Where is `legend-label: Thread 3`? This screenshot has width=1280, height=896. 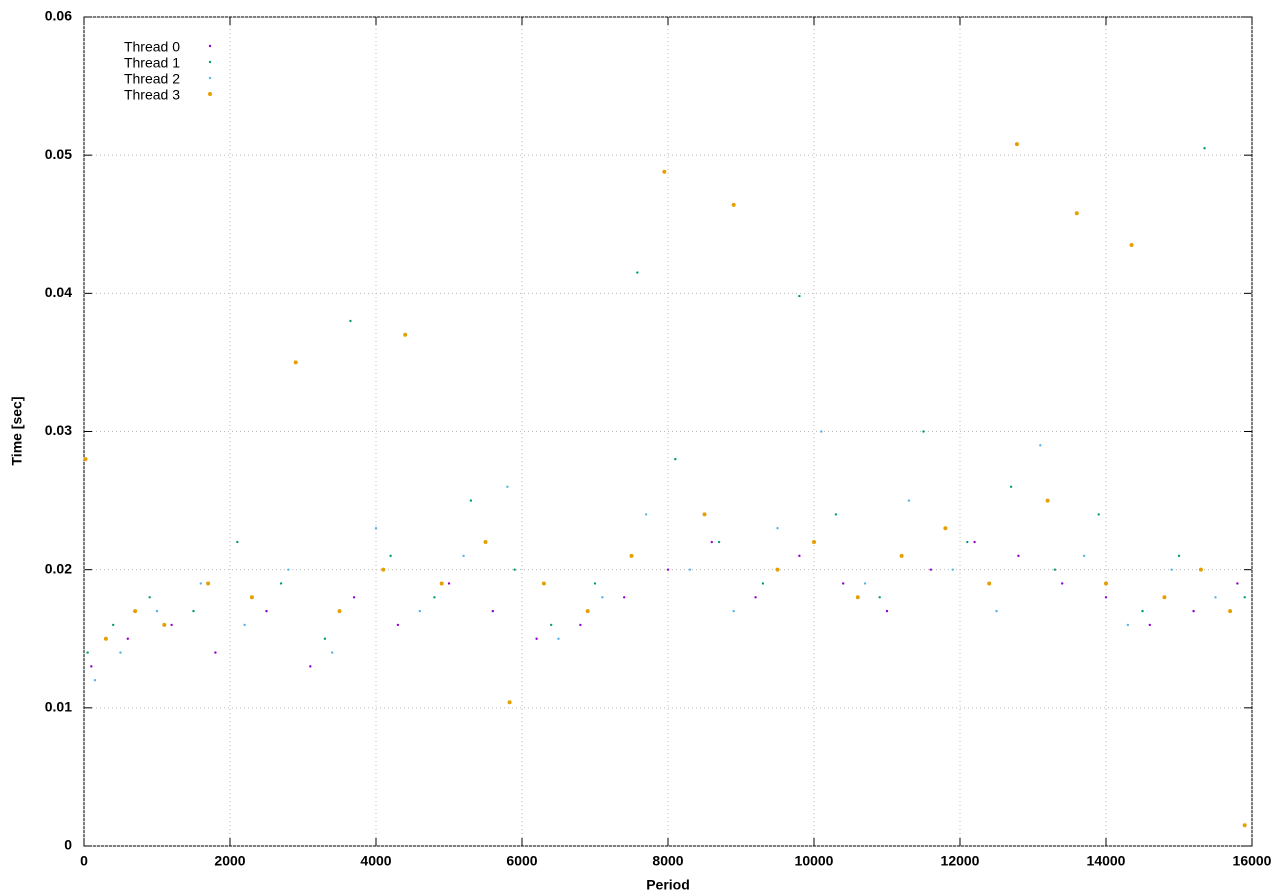 legend-label: Thread 3 is located at coordinates (152, 95).